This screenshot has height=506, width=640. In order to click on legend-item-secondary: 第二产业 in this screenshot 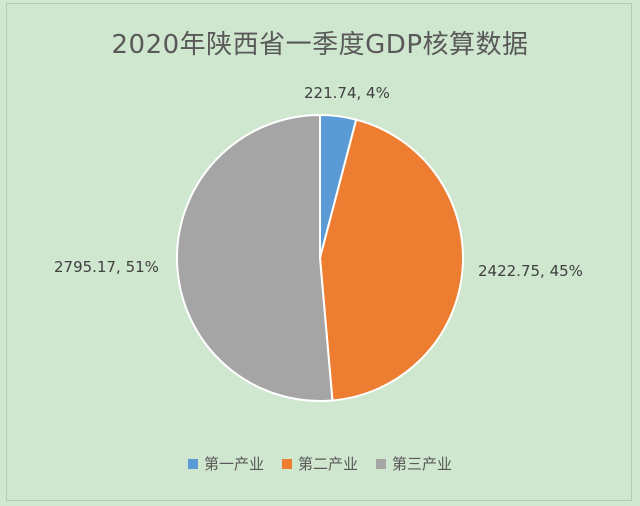, I will do `click(319, 463)`.